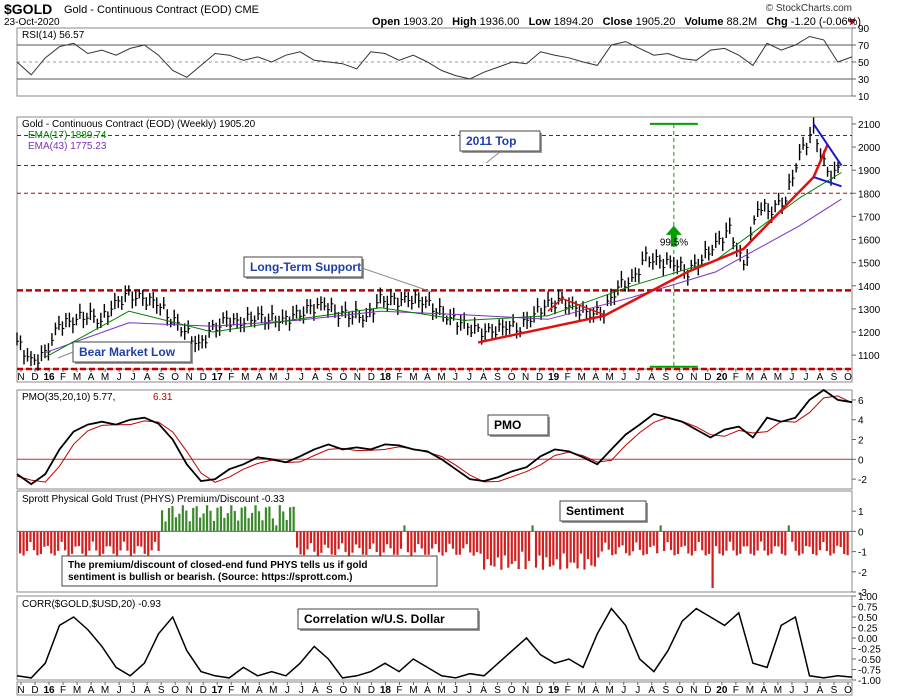  What do you see at coordinates (434, 439) in the screenshot?
I see `pmo-signal-line` at bounding box center [434, 439].